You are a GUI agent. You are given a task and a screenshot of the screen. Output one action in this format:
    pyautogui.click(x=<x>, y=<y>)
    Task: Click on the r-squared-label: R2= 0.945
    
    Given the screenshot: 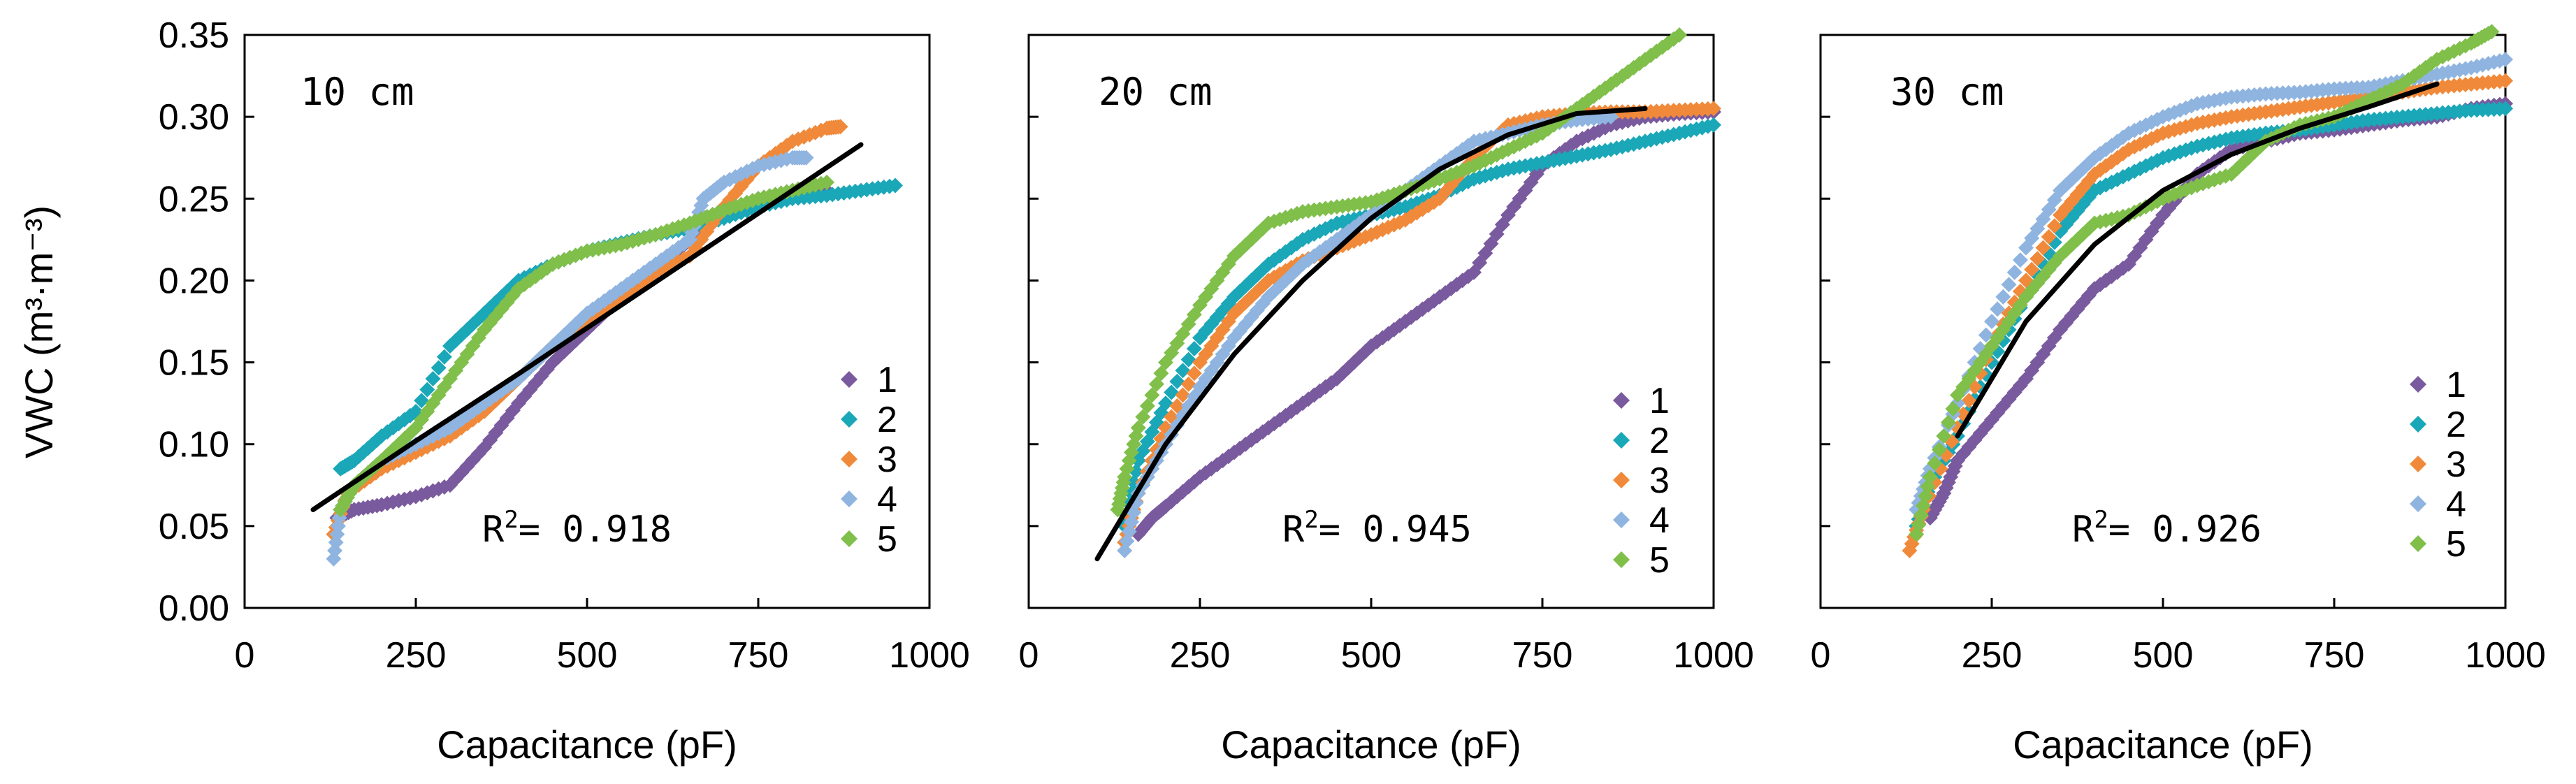 What is the action you would take?
    pyautogui.click(x=1377, y=528)
    